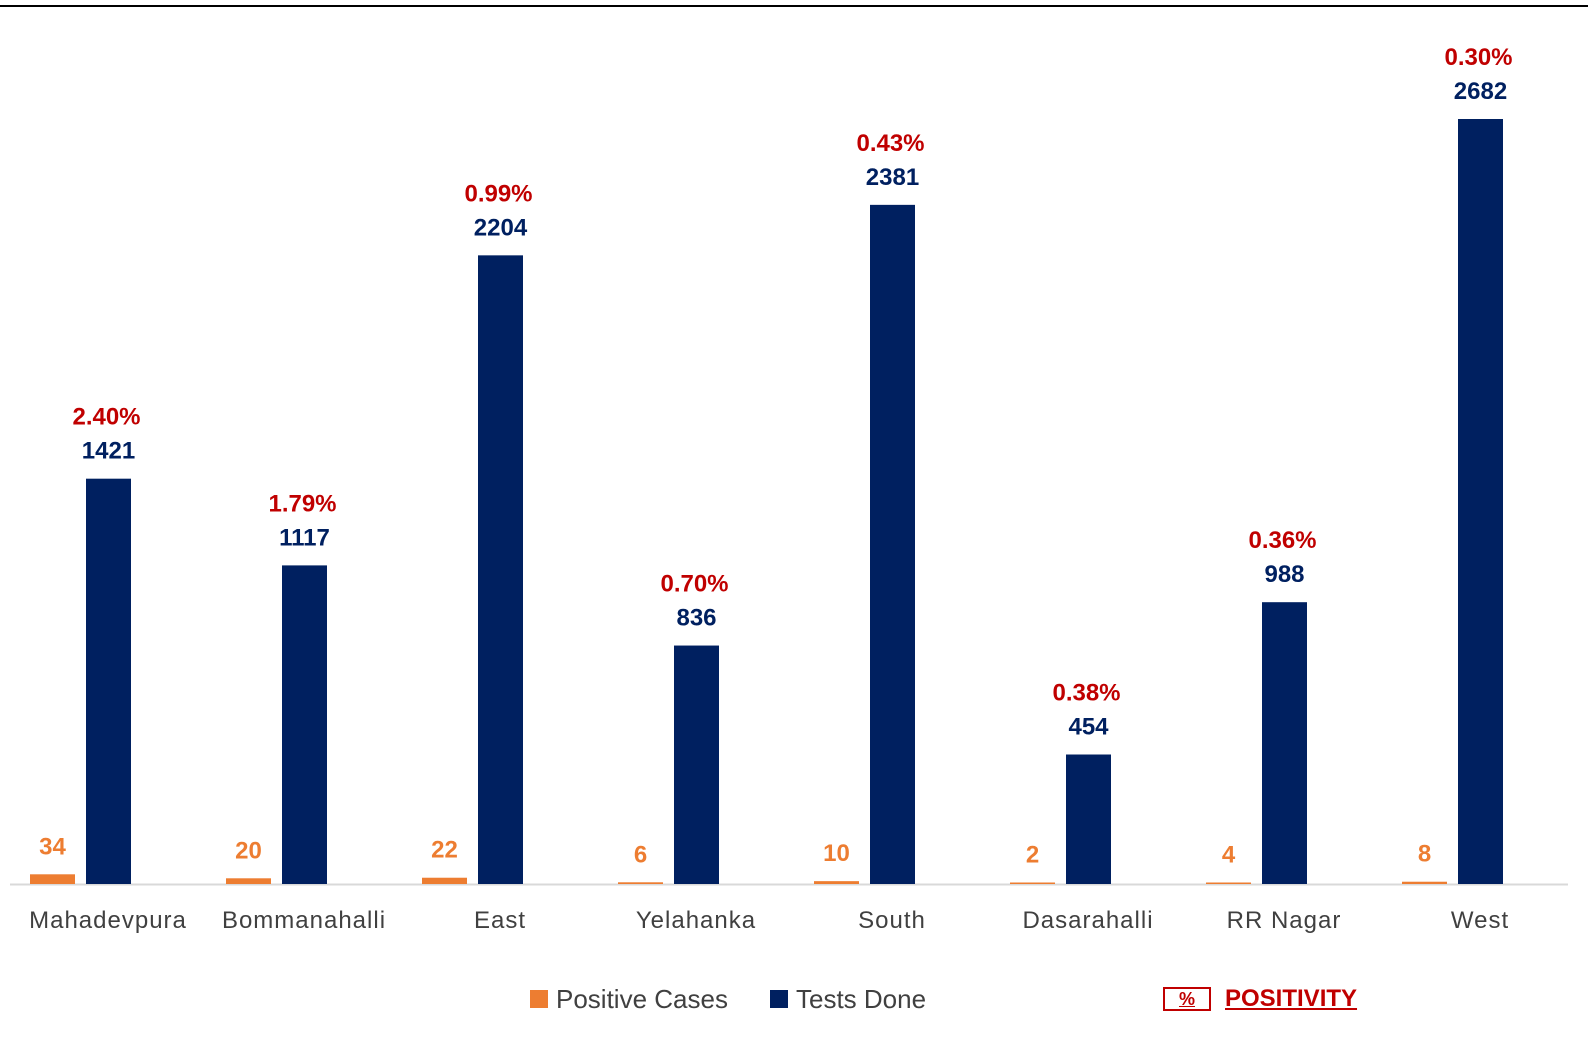 Image resolution: width=1588 pixels, height=1052 pixels. Describe the element at coordinates (794, 6) in the screenshot. I see `top-border-line` at that location.